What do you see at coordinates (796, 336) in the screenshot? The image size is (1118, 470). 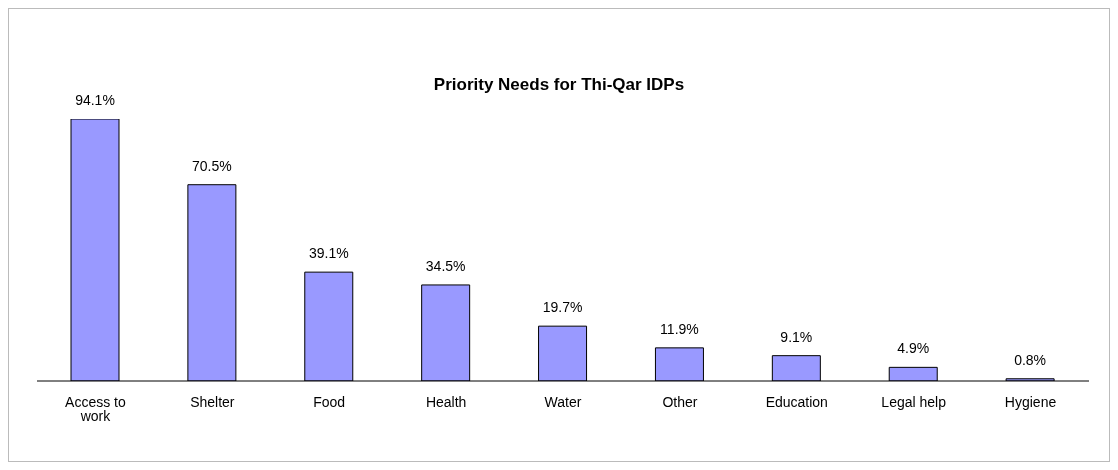 I see `data-label: 9.1%` at bounding box center [796, 336].